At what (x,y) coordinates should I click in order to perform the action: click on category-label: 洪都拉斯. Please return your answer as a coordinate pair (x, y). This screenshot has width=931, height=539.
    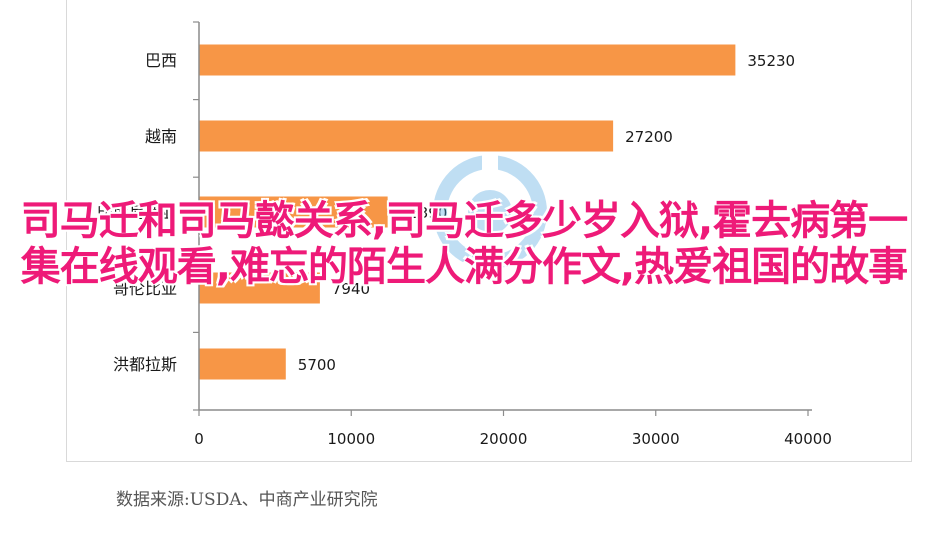
    Looking at the image, I should click on (145, 364).